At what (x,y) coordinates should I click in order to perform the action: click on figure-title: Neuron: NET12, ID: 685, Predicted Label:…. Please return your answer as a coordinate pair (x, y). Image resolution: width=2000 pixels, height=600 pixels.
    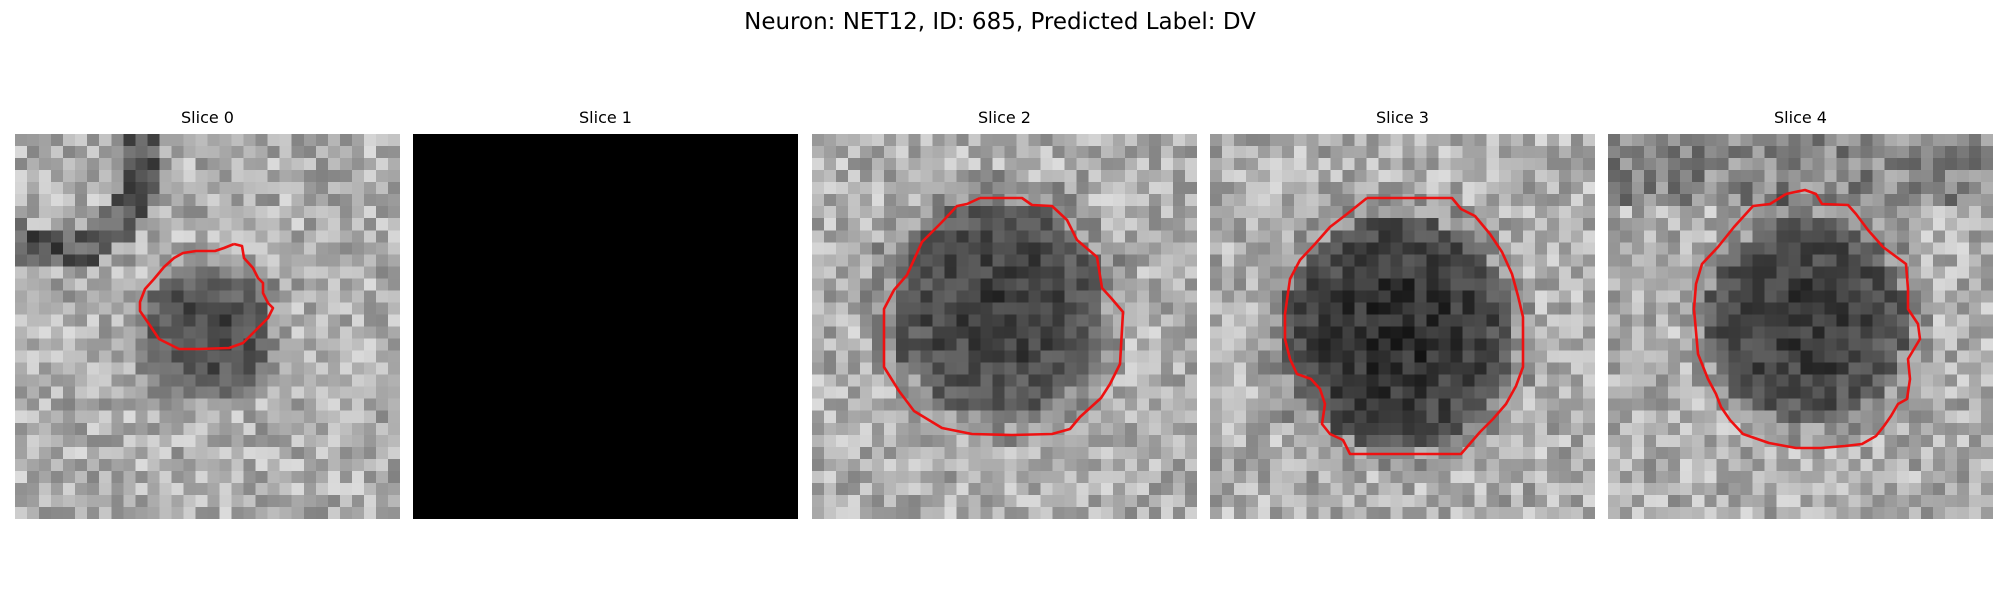
    Looking at the image, I should click on (1000, 22).